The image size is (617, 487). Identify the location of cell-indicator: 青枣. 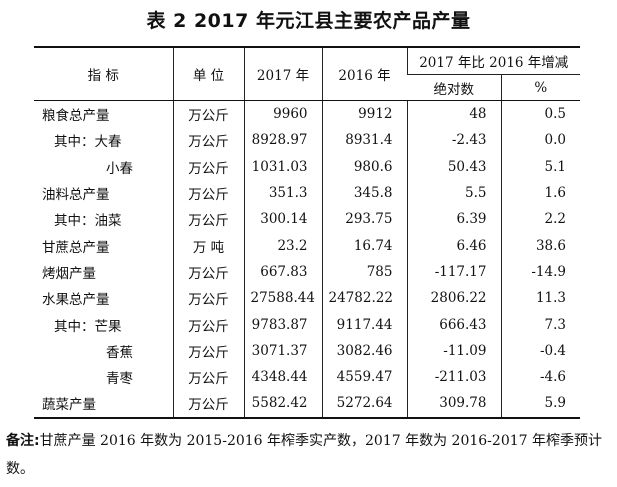
(119, 379).